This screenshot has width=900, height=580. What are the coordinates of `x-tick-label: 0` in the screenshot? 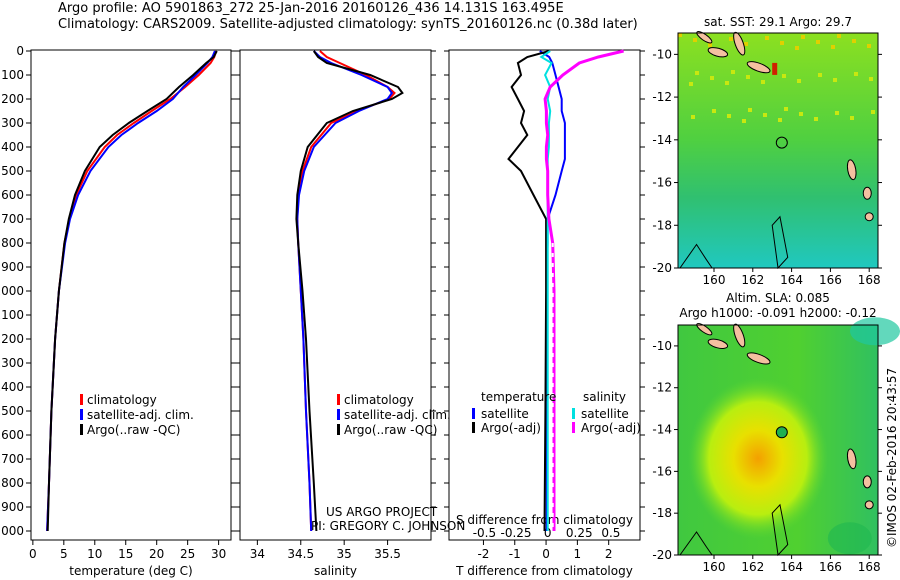 It's located at (33, 554).